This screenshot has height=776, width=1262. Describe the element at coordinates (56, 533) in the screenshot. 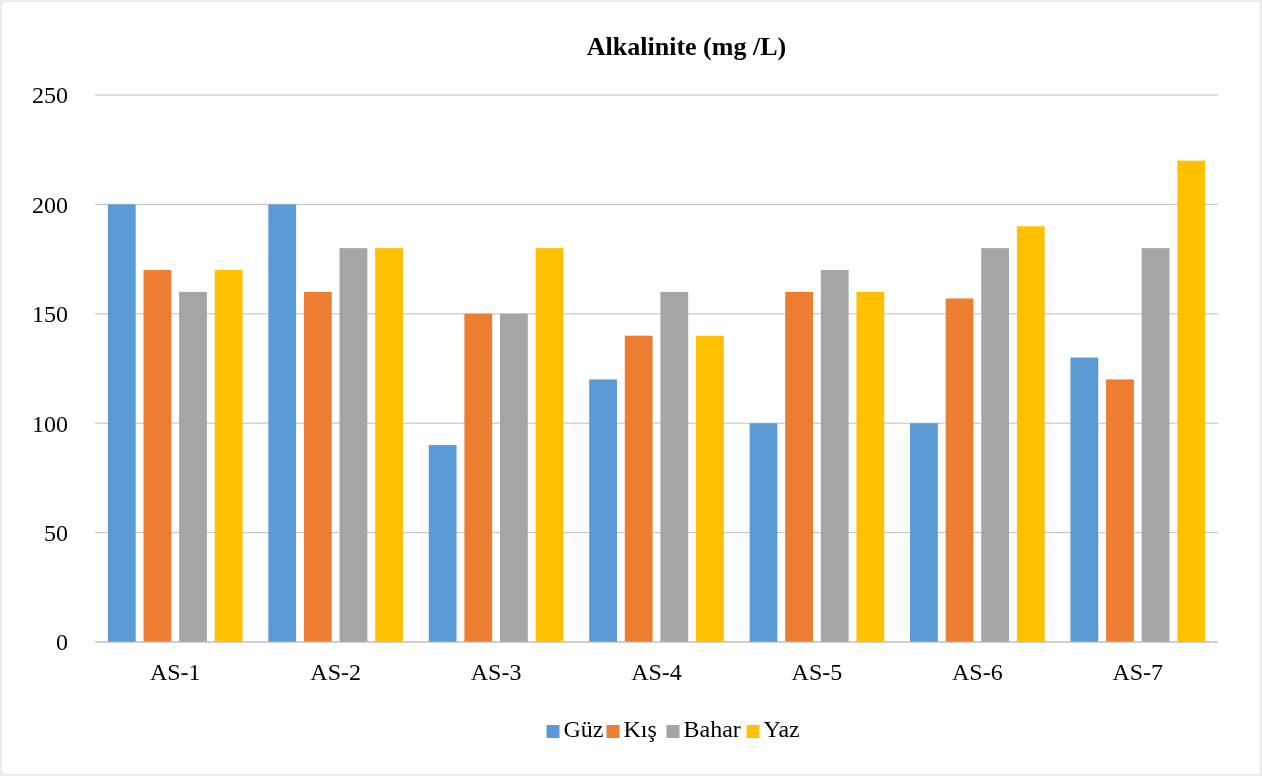

I see `y-tick-label: 50` at that location.